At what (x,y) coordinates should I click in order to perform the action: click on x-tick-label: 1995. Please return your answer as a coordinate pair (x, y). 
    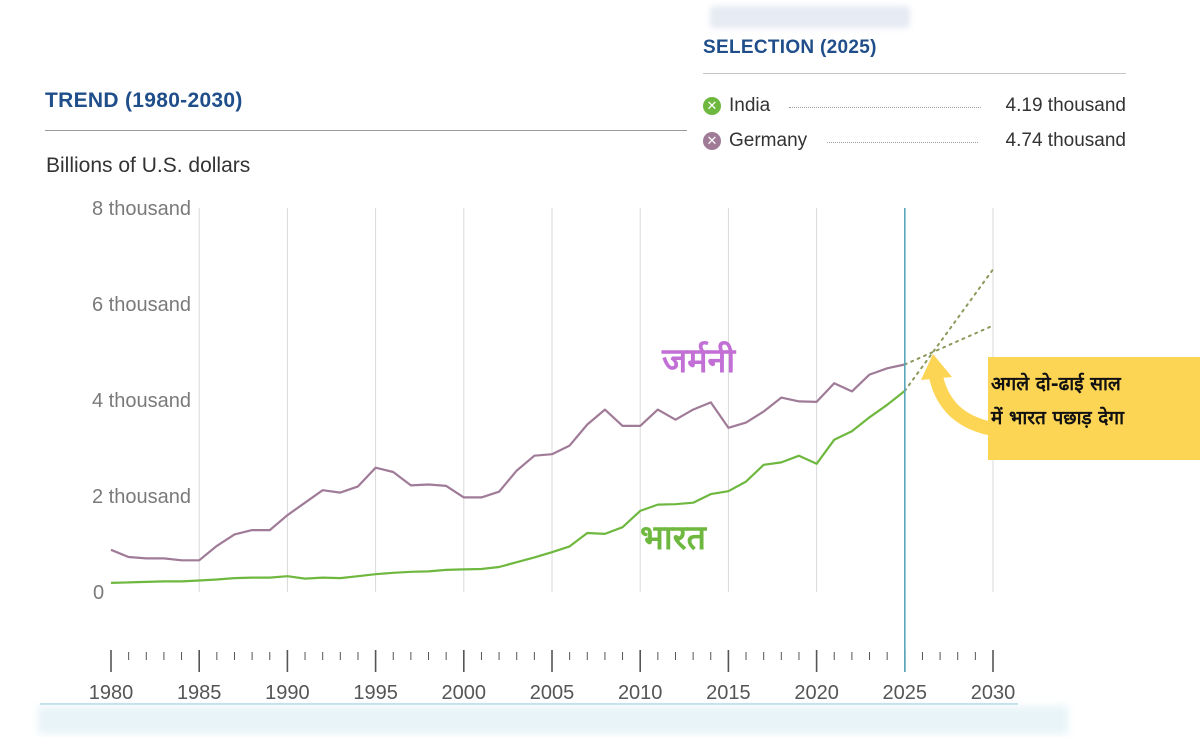
    Looking at the image, I should click on (375, 693).